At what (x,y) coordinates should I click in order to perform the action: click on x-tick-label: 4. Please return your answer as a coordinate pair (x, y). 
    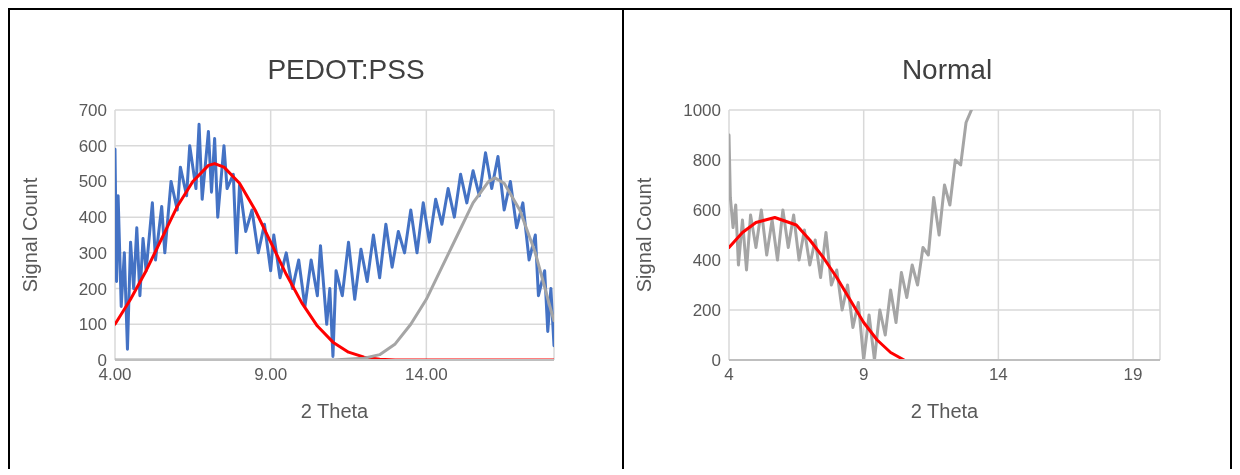
    Looking at the image, I should click on (729, 375).